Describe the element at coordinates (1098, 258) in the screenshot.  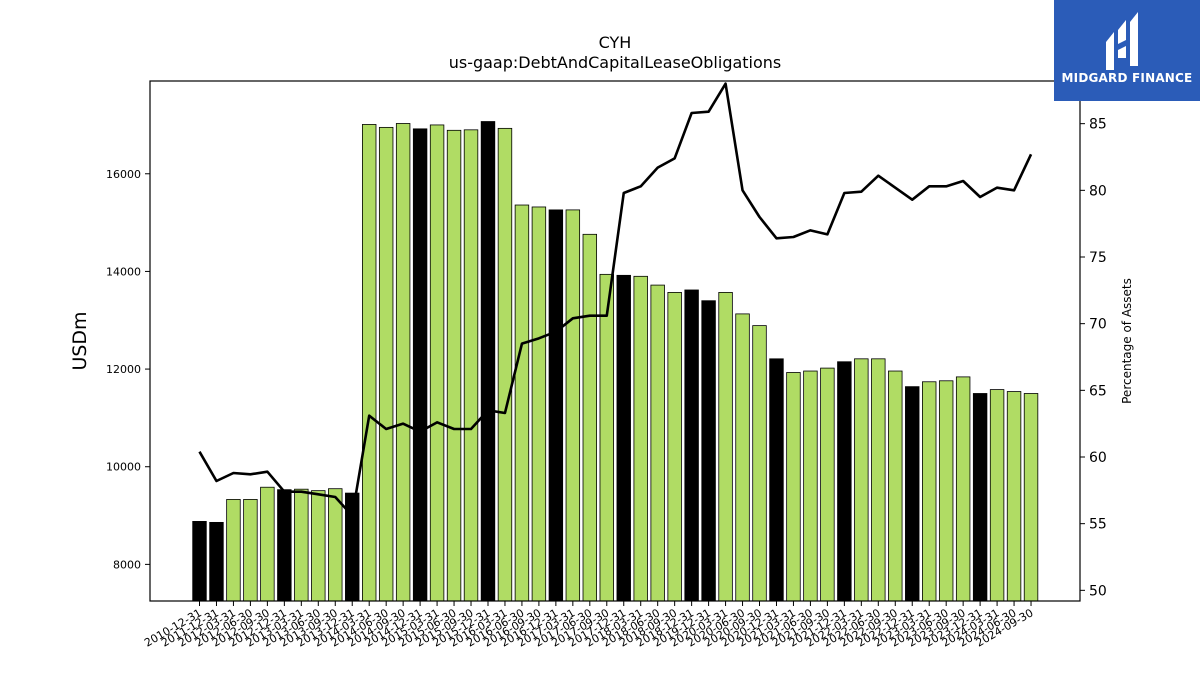
I see `y2-tick-label: 75` at that location.